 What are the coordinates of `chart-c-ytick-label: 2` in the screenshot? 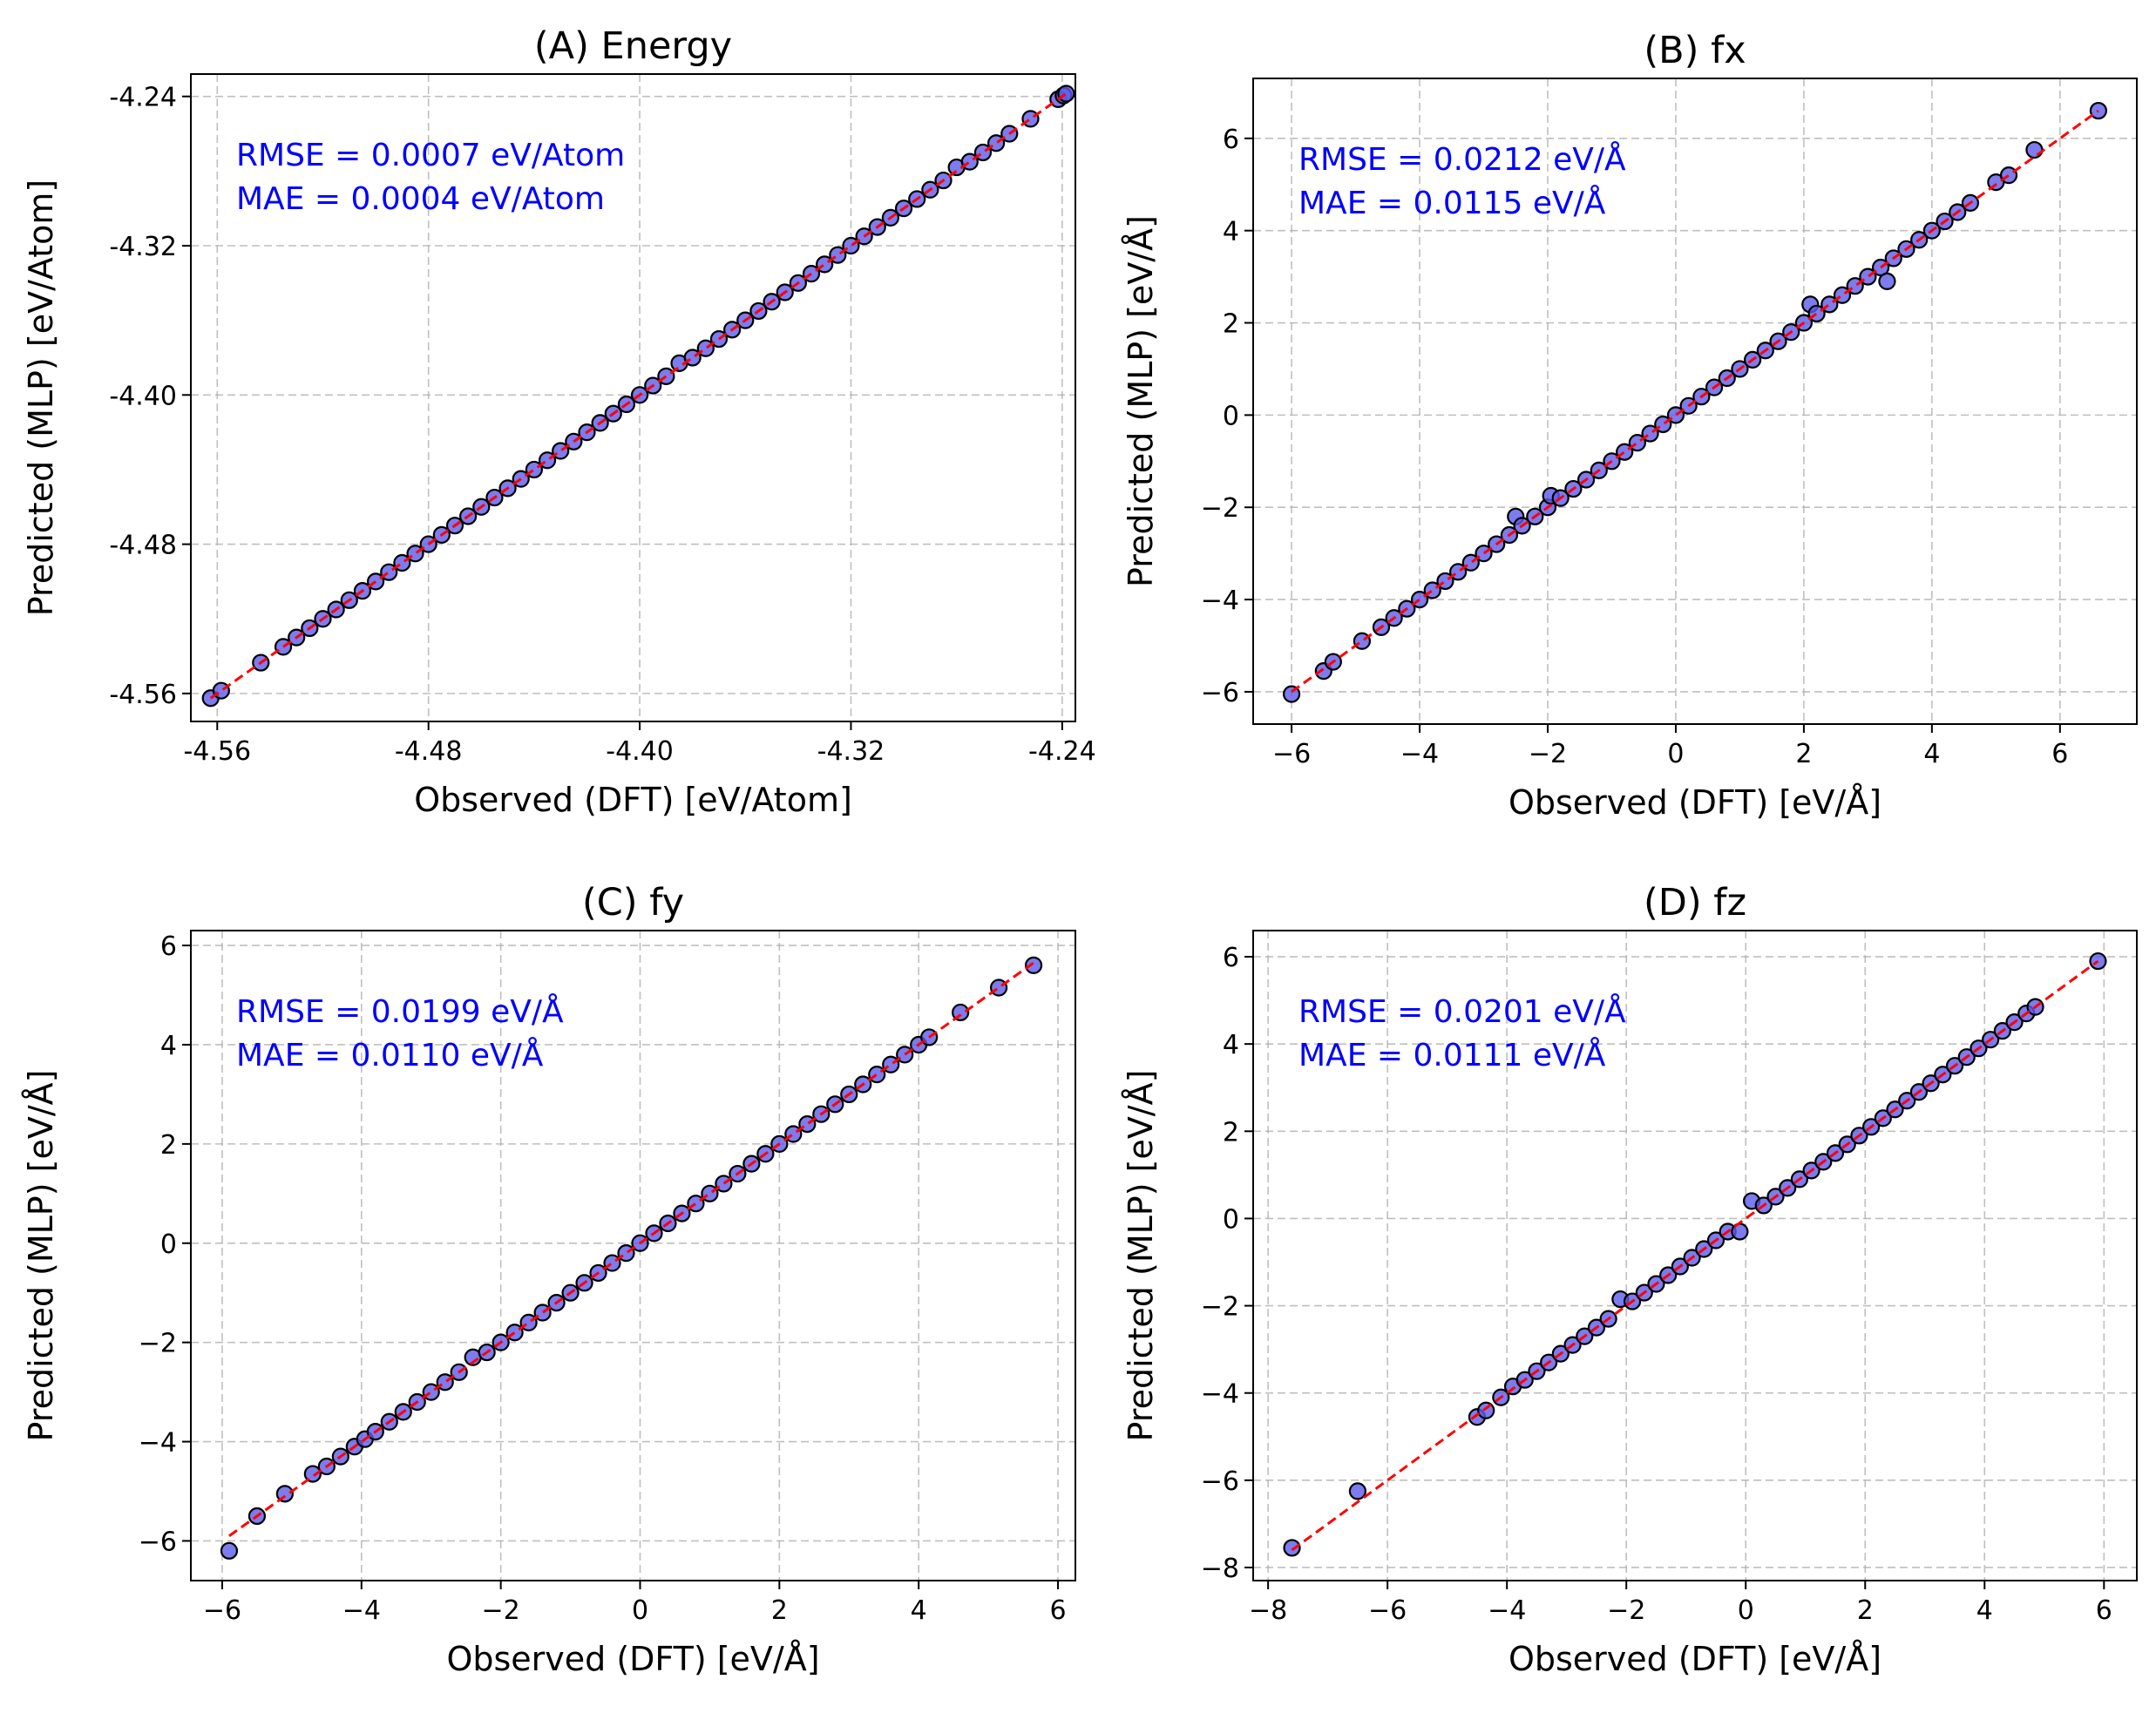 It's located at (168, 1145).